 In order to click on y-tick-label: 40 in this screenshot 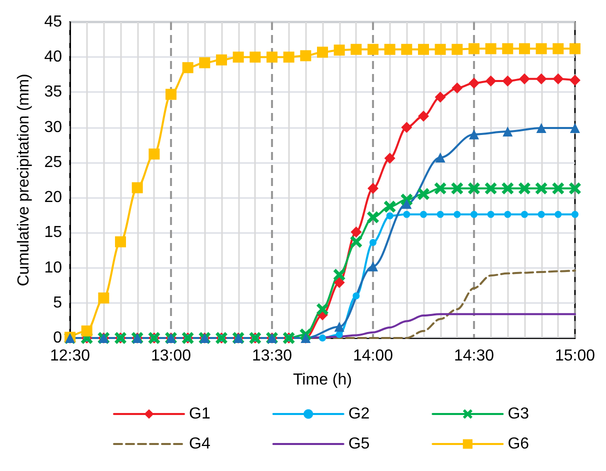, I will do `click(53, 57)`.